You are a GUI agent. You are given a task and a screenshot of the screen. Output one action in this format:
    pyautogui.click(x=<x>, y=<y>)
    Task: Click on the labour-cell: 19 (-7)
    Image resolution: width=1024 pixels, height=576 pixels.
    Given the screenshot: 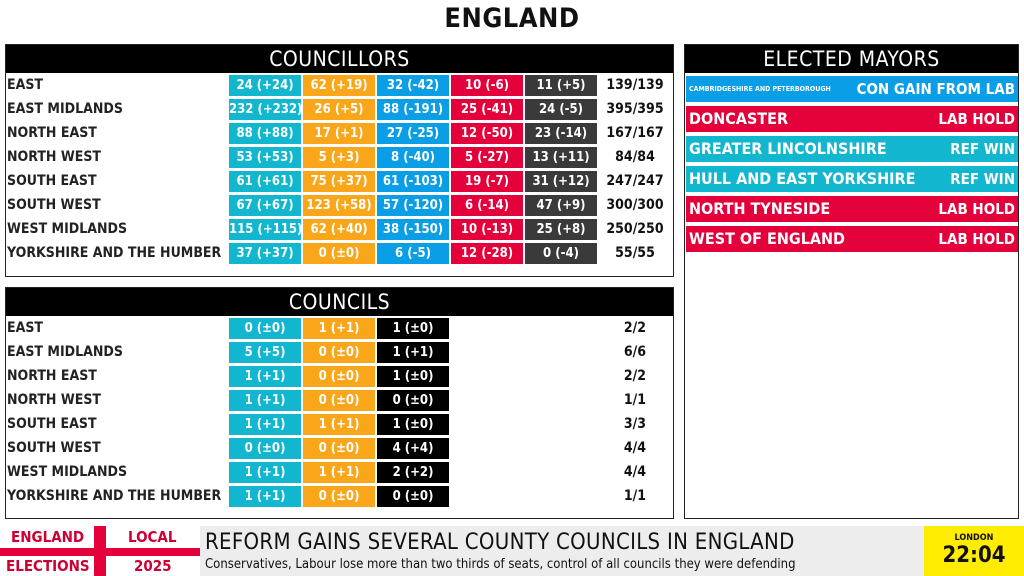 What is the action you would take?
    pyautogui.click(x=487, y=181)
    